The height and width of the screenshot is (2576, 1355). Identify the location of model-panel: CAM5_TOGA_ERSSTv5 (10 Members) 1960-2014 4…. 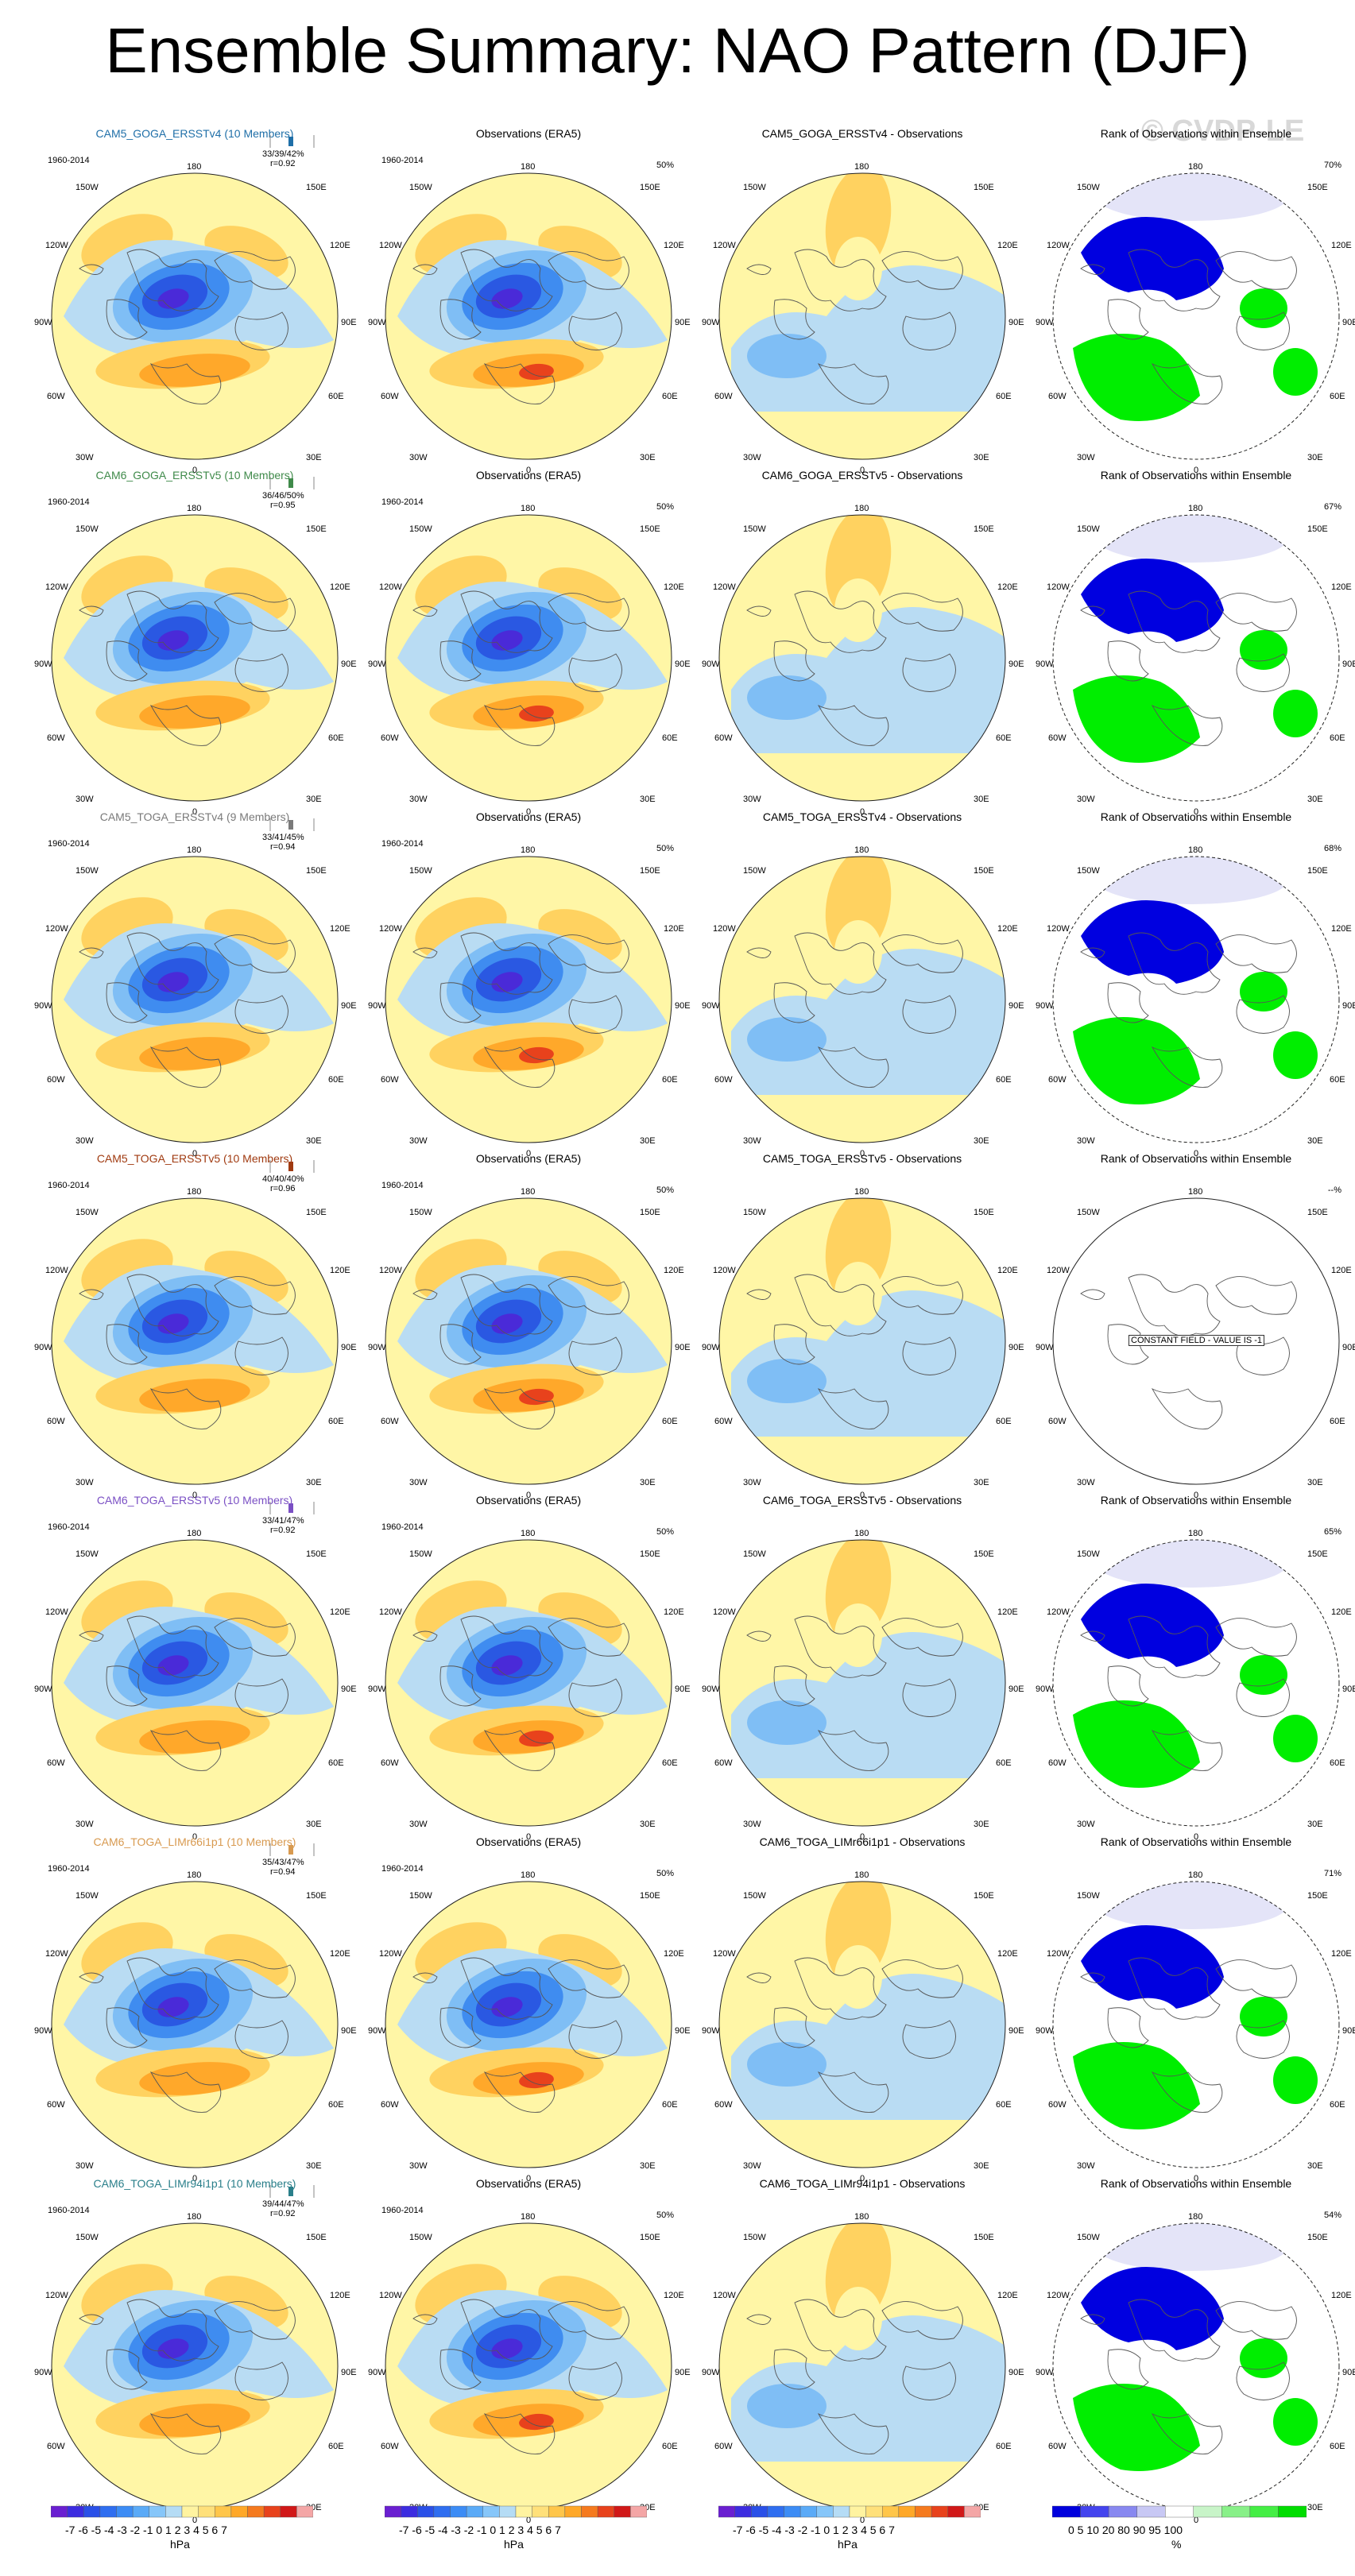
(195, 1326).